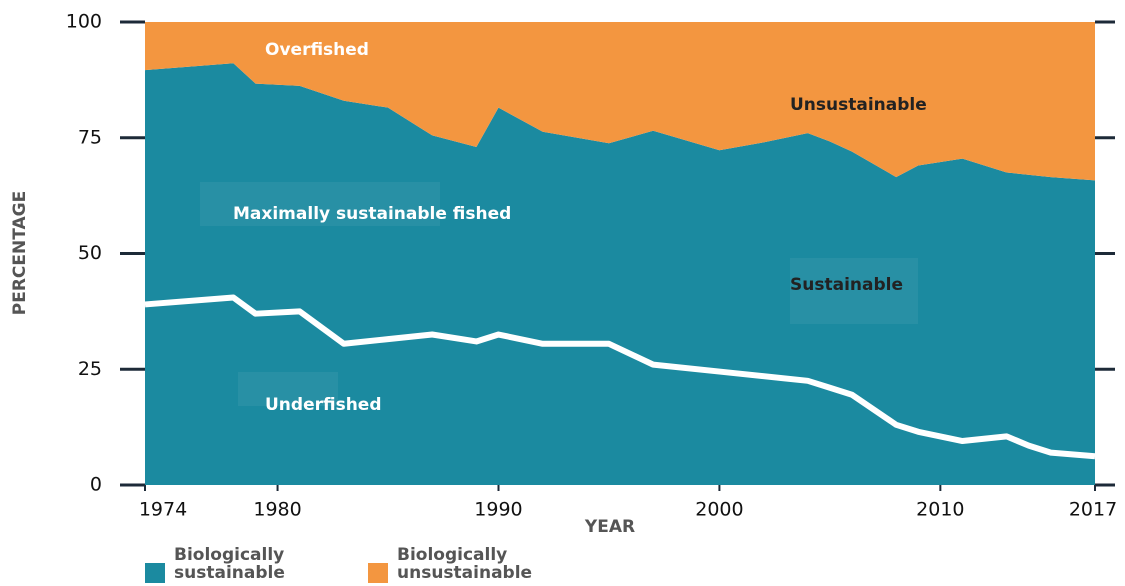 The height and width of the screenshot is (586, 1125). What do you see at coordinates (90, 137) in the screenshot?
I see `y-tick-label: 75` at bounding box center [90, 137].